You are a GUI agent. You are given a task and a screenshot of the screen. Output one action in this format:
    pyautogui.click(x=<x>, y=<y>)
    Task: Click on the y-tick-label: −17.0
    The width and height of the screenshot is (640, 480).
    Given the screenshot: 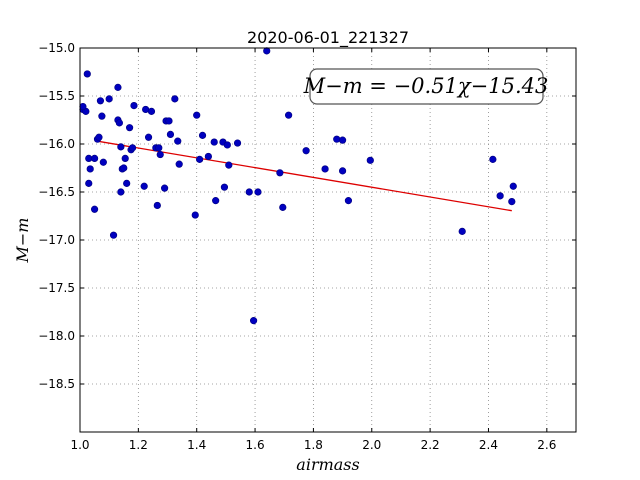 What is the action you would take?
    pyautogui.click(x=56, y=240)
    